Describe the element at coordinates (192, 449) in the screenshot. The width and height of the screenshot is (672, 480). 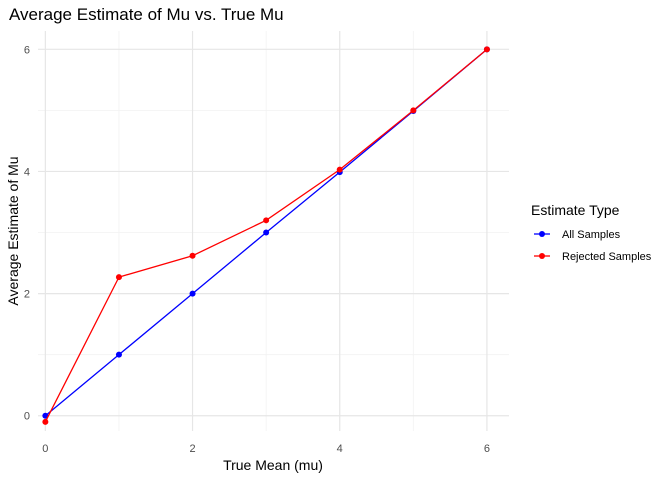
I see `x-tick-label: 2` at that location.